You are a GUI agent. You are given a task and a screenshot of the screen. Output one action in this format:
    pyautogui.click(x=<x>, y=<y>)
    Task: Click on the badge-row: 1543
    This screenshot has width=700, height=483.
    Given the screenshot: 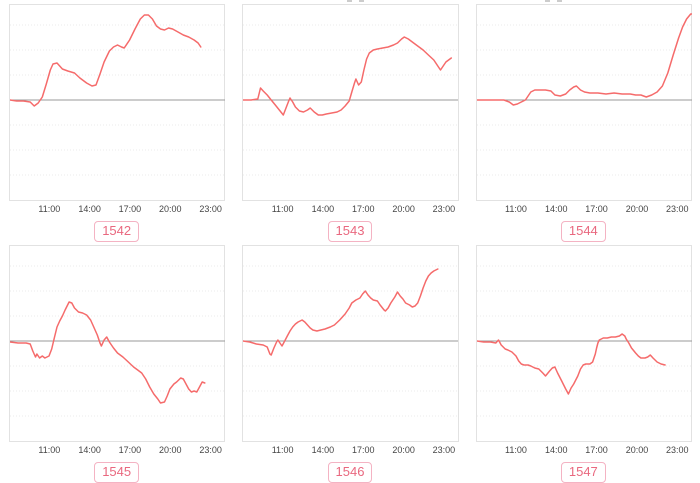 What is the action you would take?
    pyautogui.click(x=349, y=231)
    